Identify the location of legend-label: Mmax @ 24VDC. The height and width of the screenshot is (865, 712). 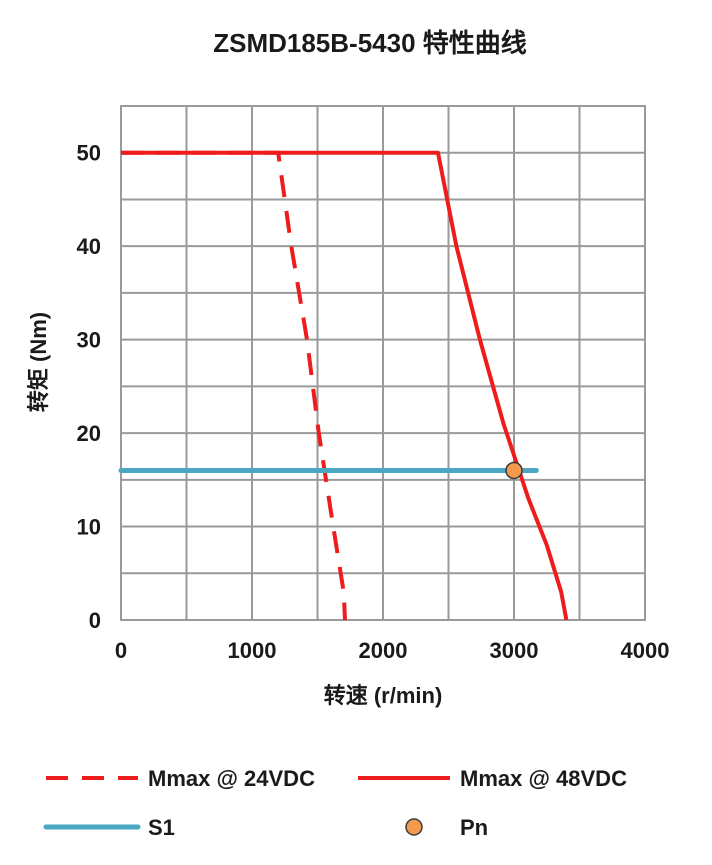
(231, 778).